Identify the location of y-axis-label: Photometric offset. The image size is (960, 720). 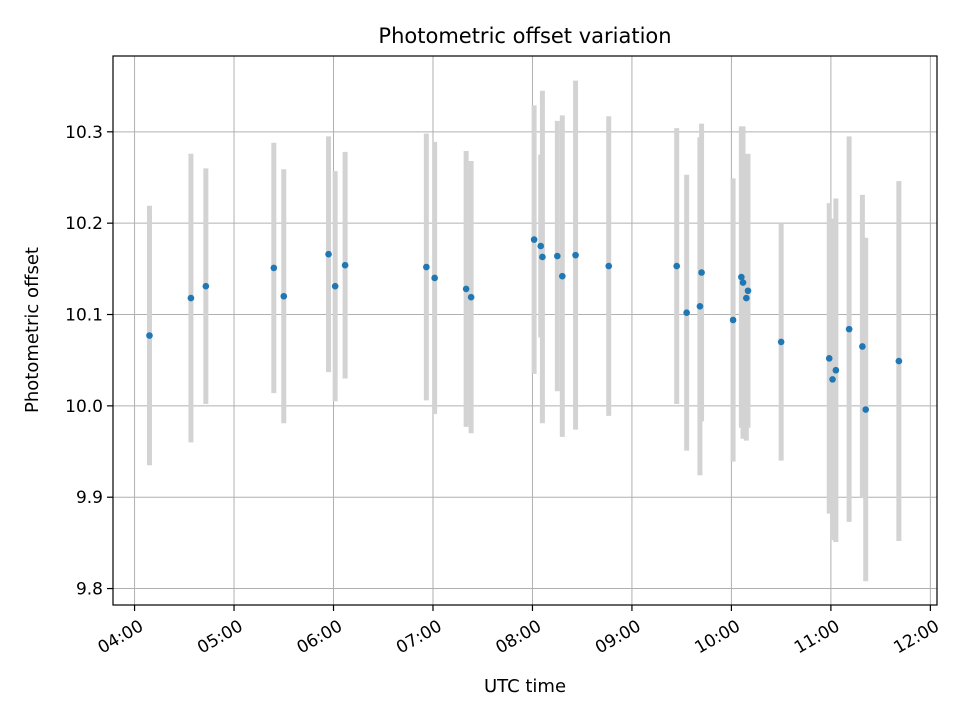
(32, 330).